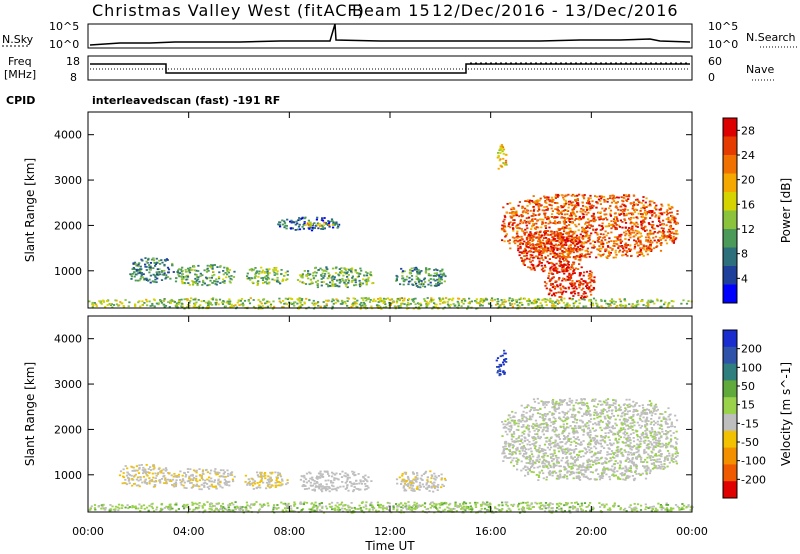 The height and width of the screenshot is (554, 800). I want to click on scatter-region, so click(144, 476).